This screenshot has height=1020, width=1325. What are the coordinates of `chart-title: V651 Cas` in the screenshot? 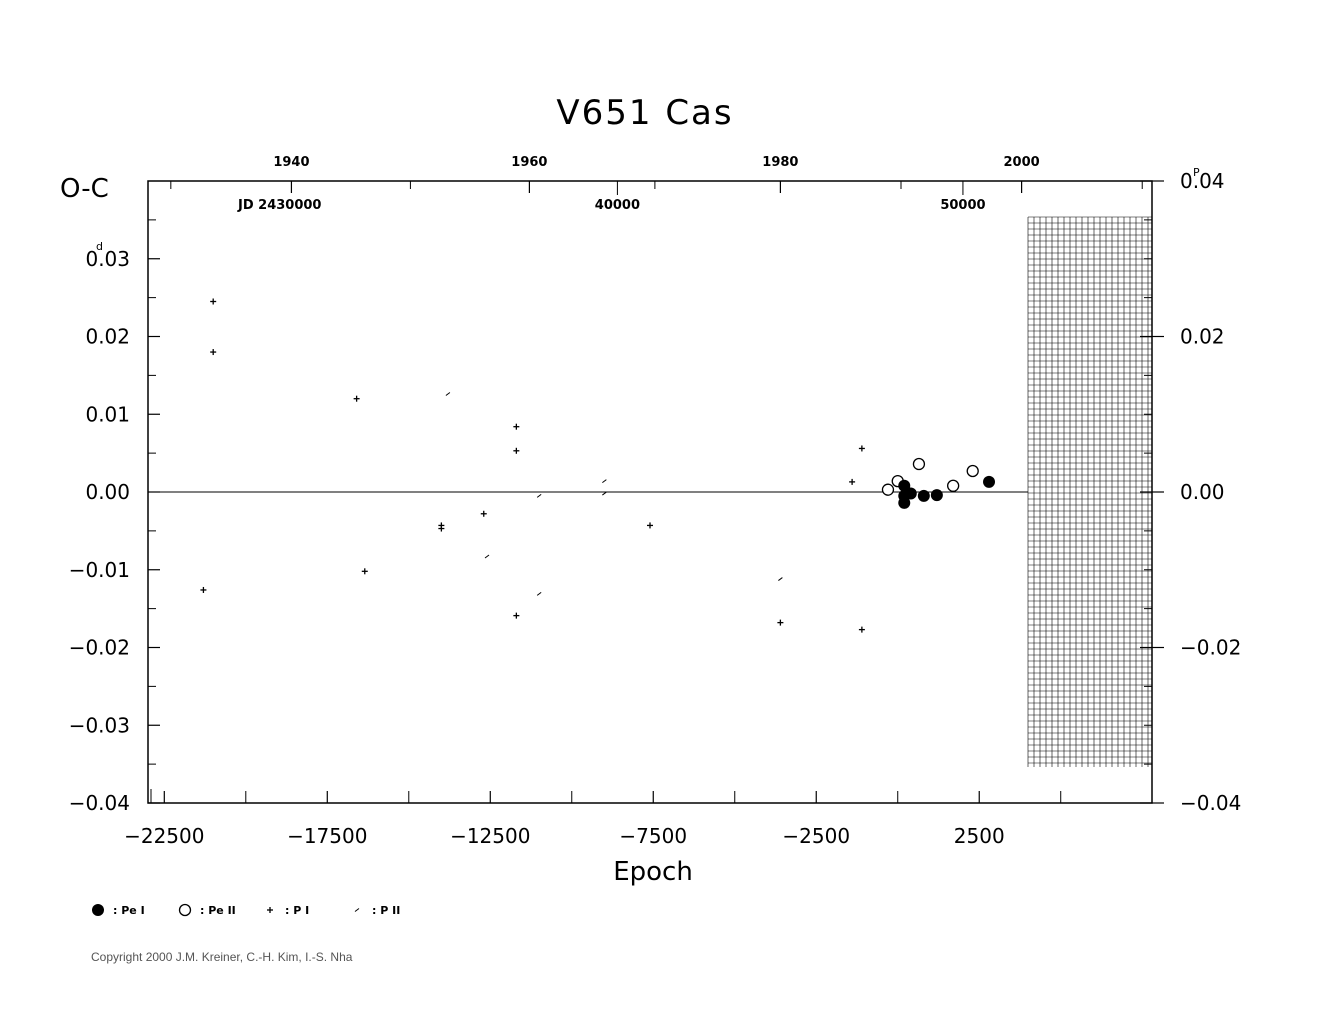 It's located at (644, 113).